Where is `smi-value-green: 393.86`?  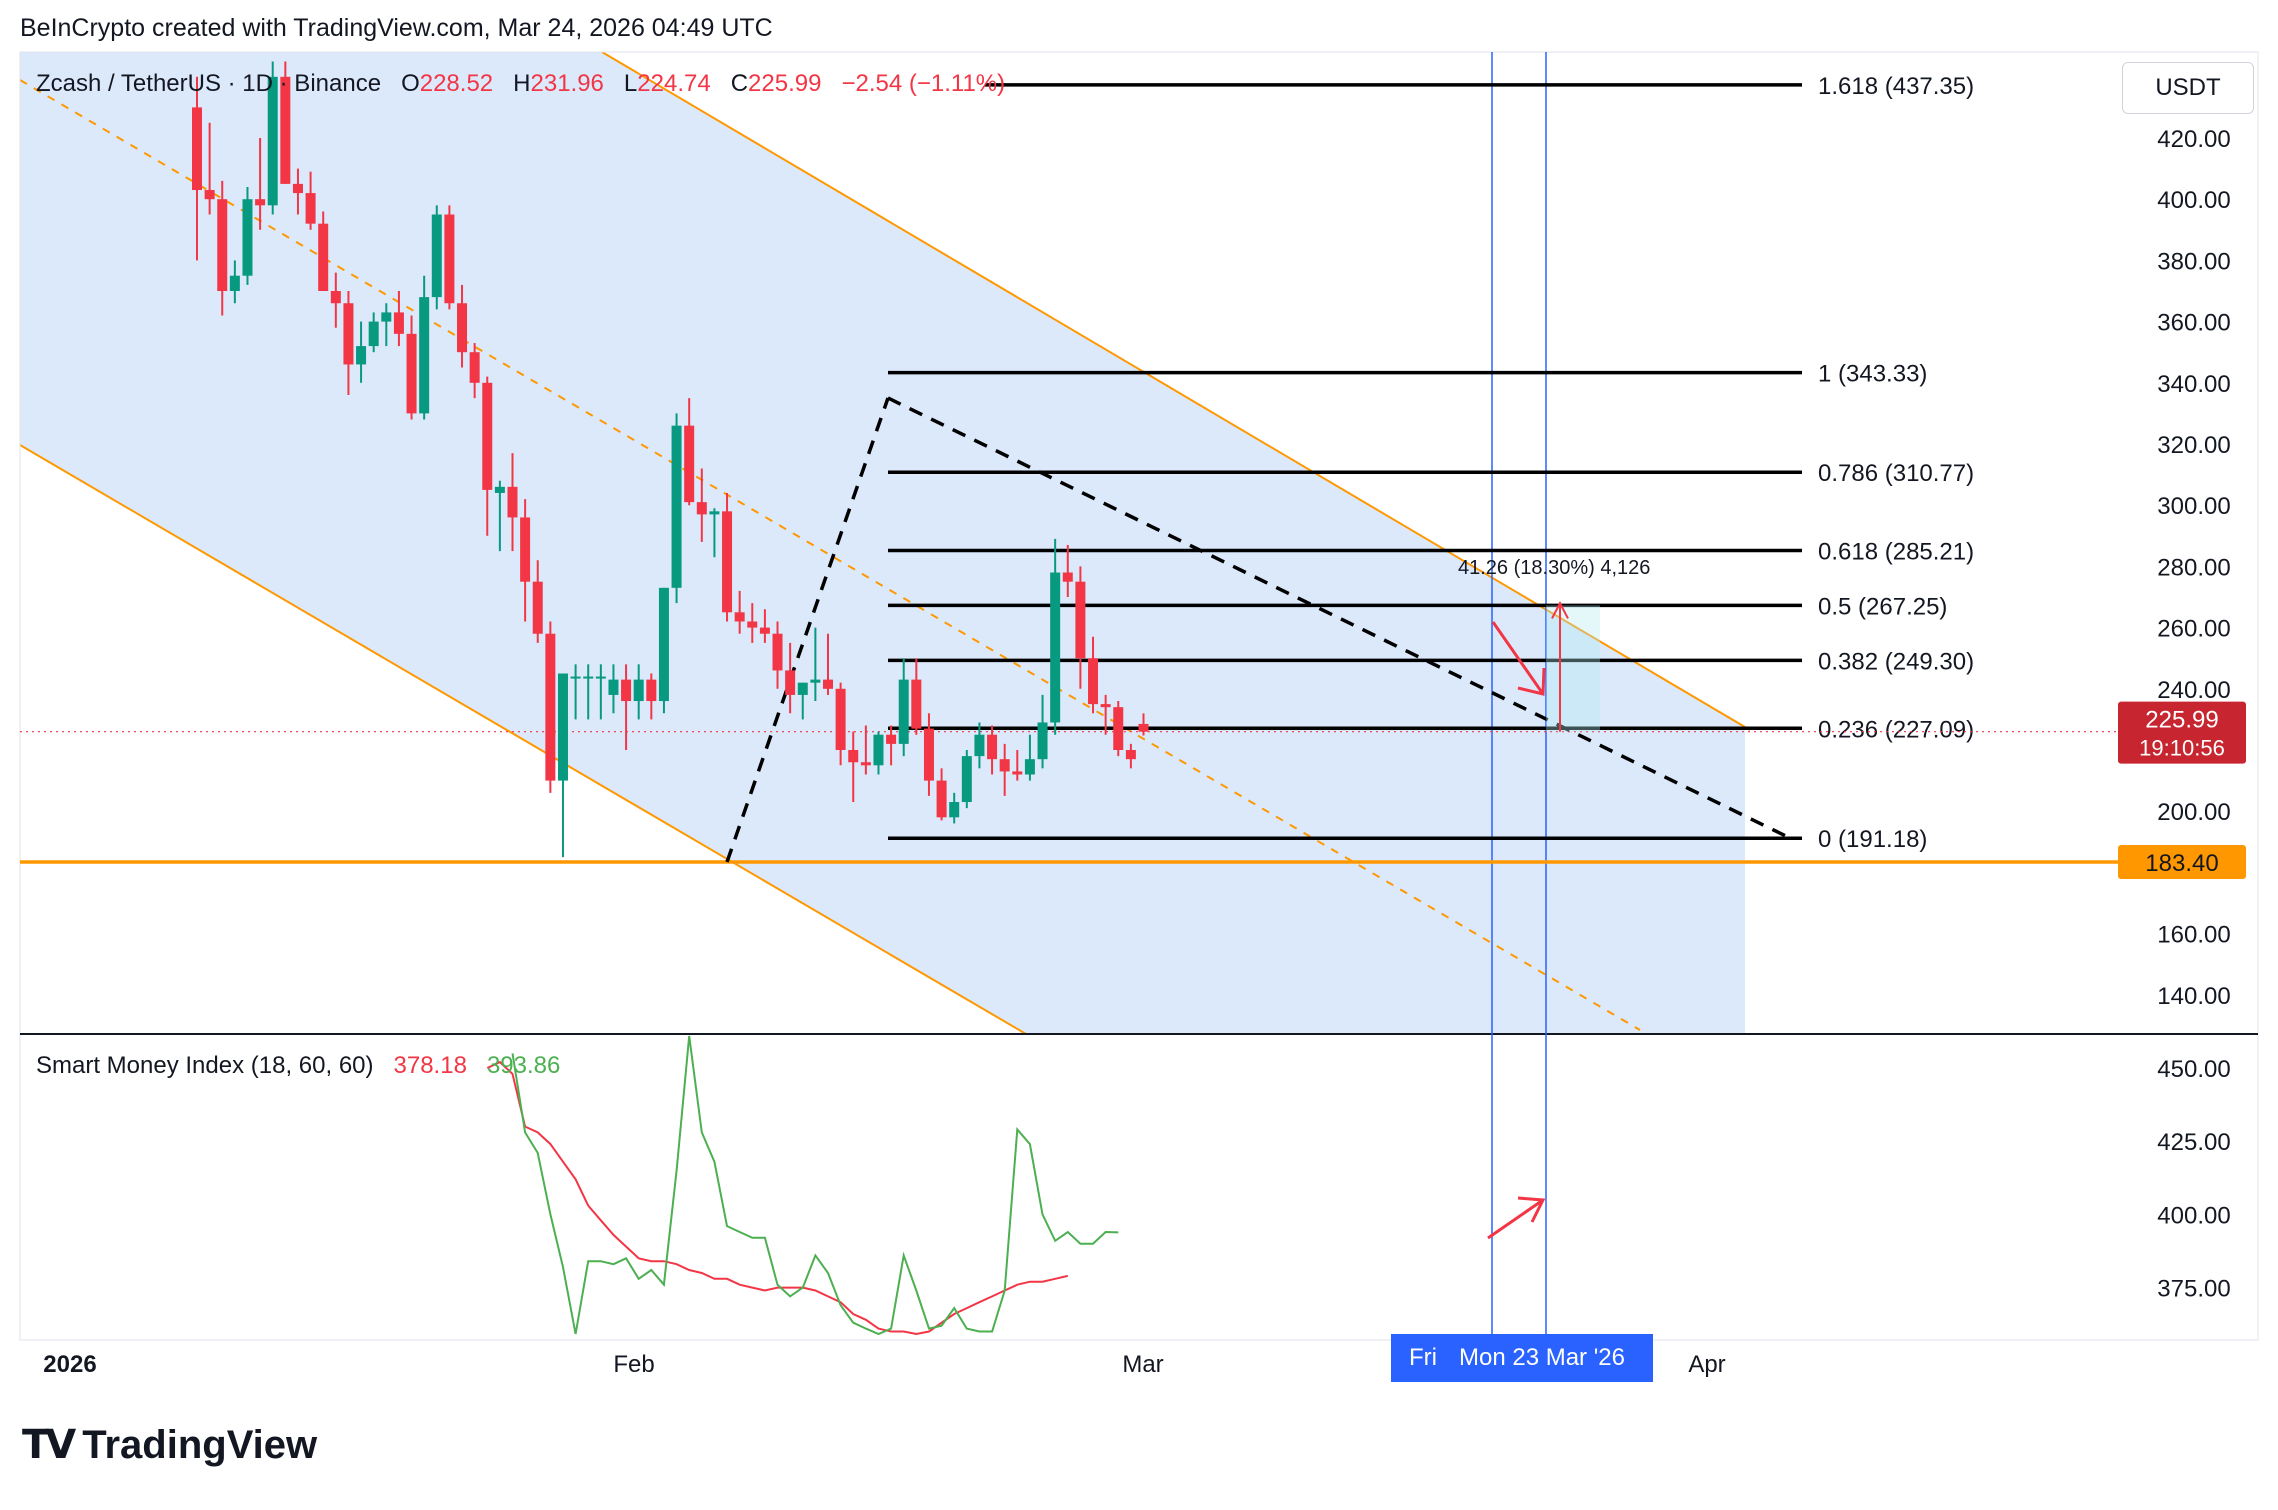 smi-value-green: 393.86 is located at coordinates (523, 1065).